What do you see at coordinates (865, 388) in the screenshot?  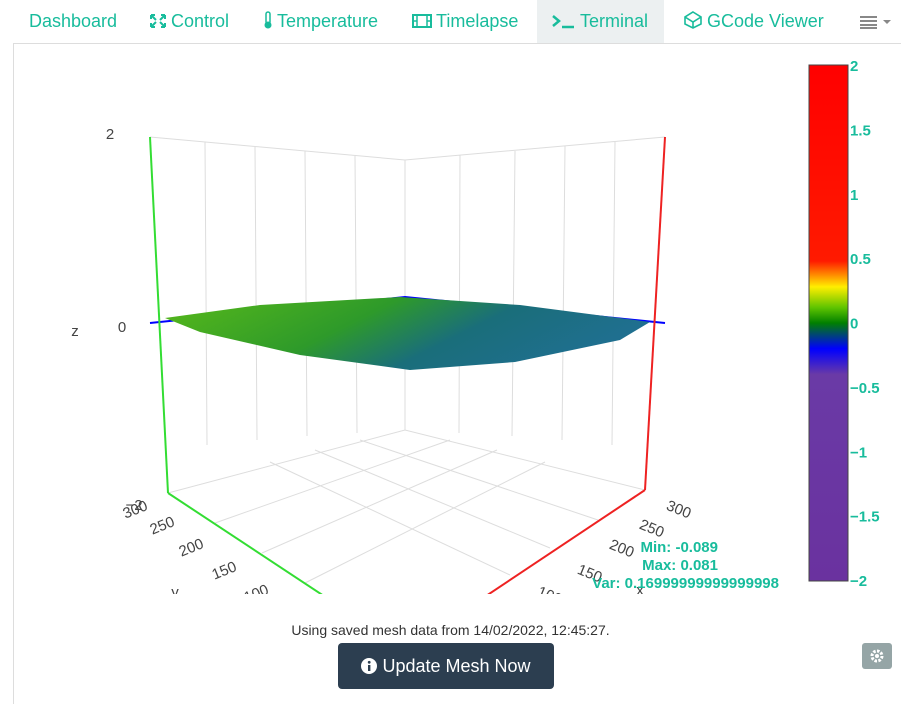 I see `colorbar-tick-label: −0.5` at bounding box center [865, 388].